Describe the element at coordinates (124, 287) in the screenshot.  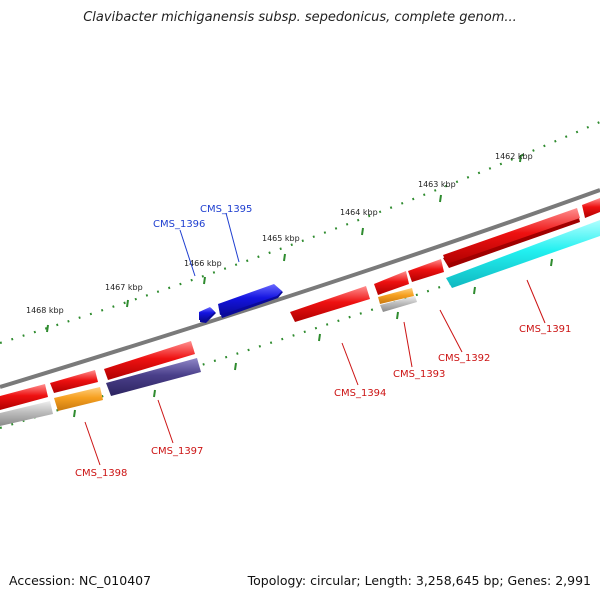
I see `ruler-label-1467: 1467 kbp` at that location.